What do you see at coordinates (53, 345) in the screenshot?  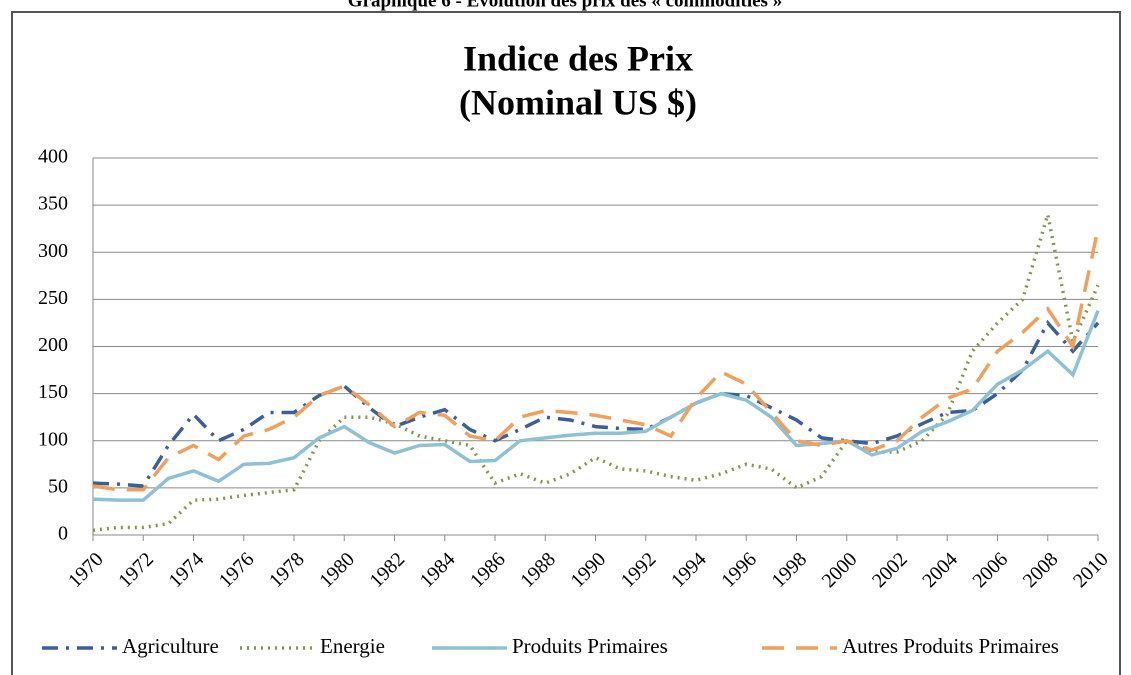 I see `y-tick-label: 200` at bounding box center [53, 345].